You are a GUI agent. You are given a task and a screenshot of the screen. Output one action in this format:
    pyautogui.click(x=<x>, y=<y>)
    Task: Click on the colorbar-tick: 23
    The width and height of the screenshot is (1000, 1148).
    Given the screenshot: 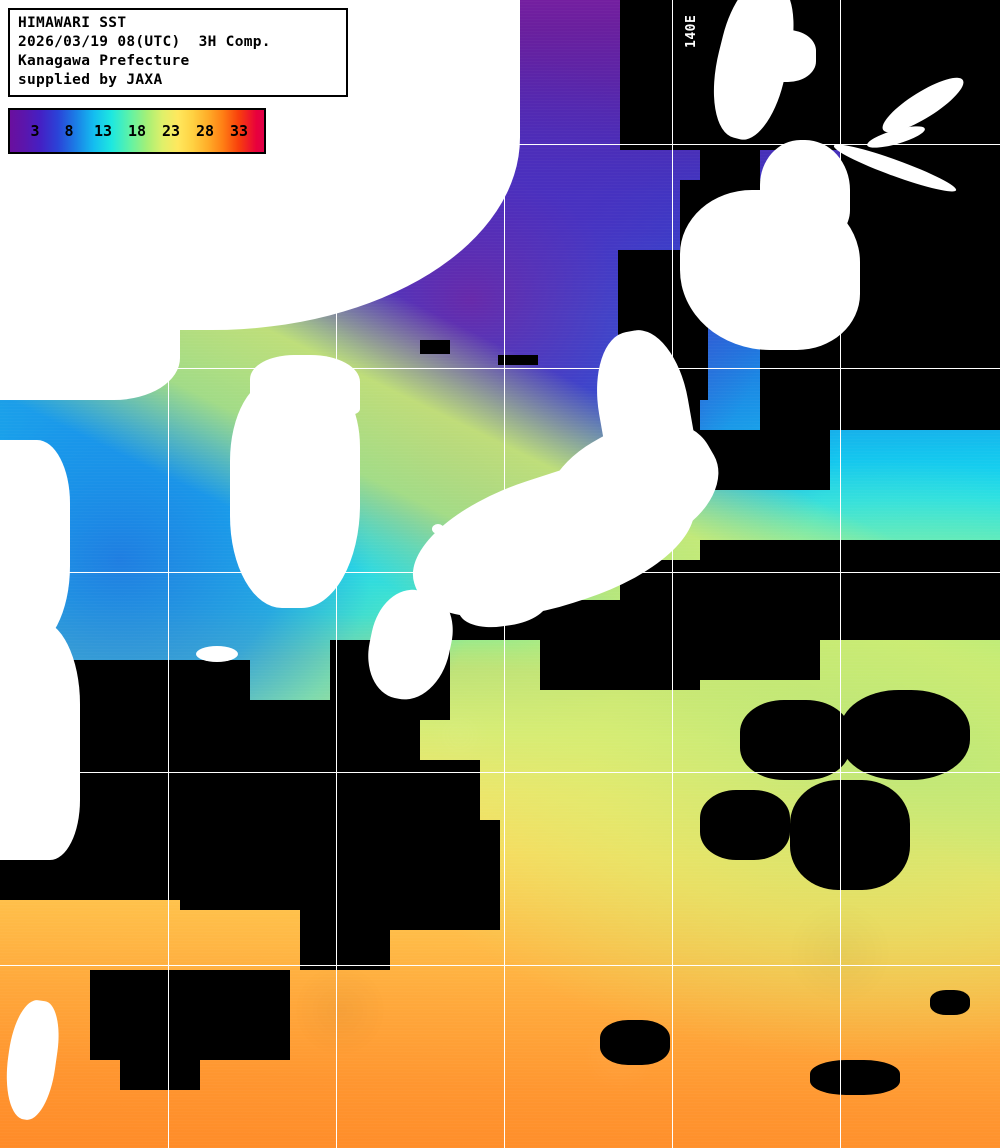 What is the action you would take?
    pyautogui.click(x=171, y=131)
    